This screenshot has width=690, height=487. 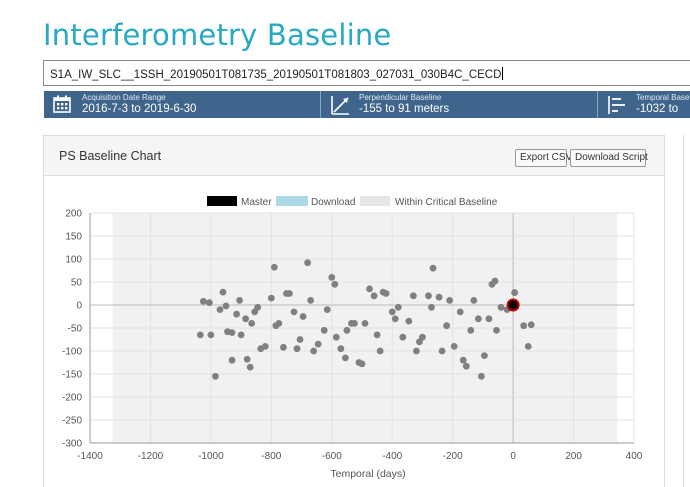 I want to click on perpendicular-baseline-label: Perpendicular Baseline, so click(x=400, y=97).